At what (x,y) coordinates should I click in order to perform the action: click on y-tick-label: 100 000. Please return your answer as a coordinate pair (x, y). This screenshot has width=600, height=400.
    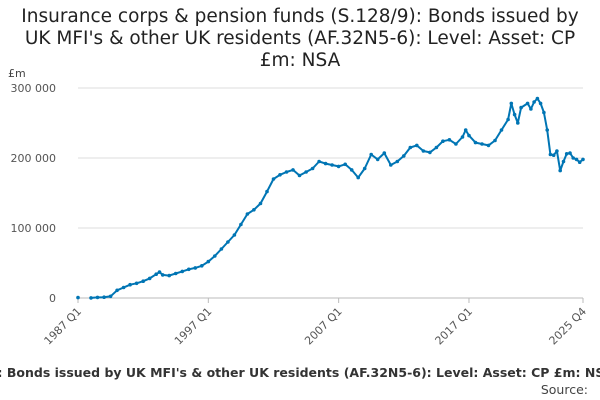
    Looking at the image, I should click on (34, 228).